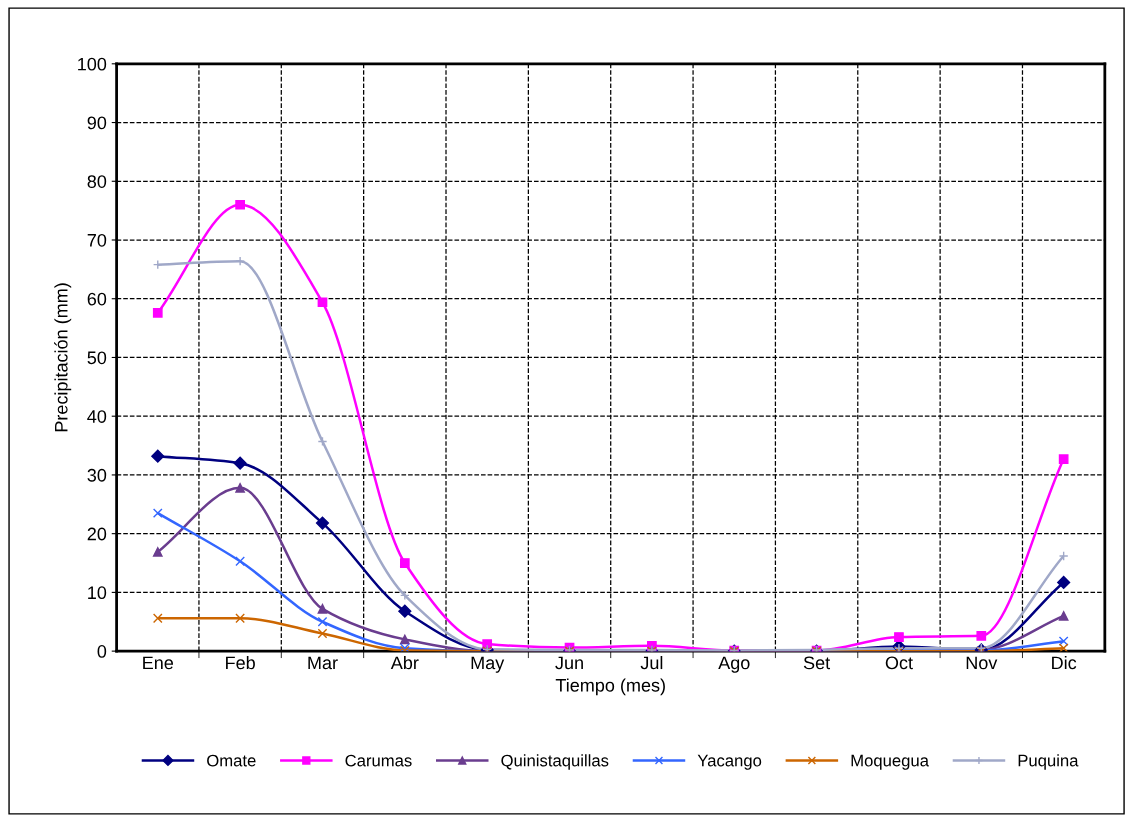  Describe the element at coordinates (982, 663) in the screenshot. I see `x-tick-label: Nov` at that location.